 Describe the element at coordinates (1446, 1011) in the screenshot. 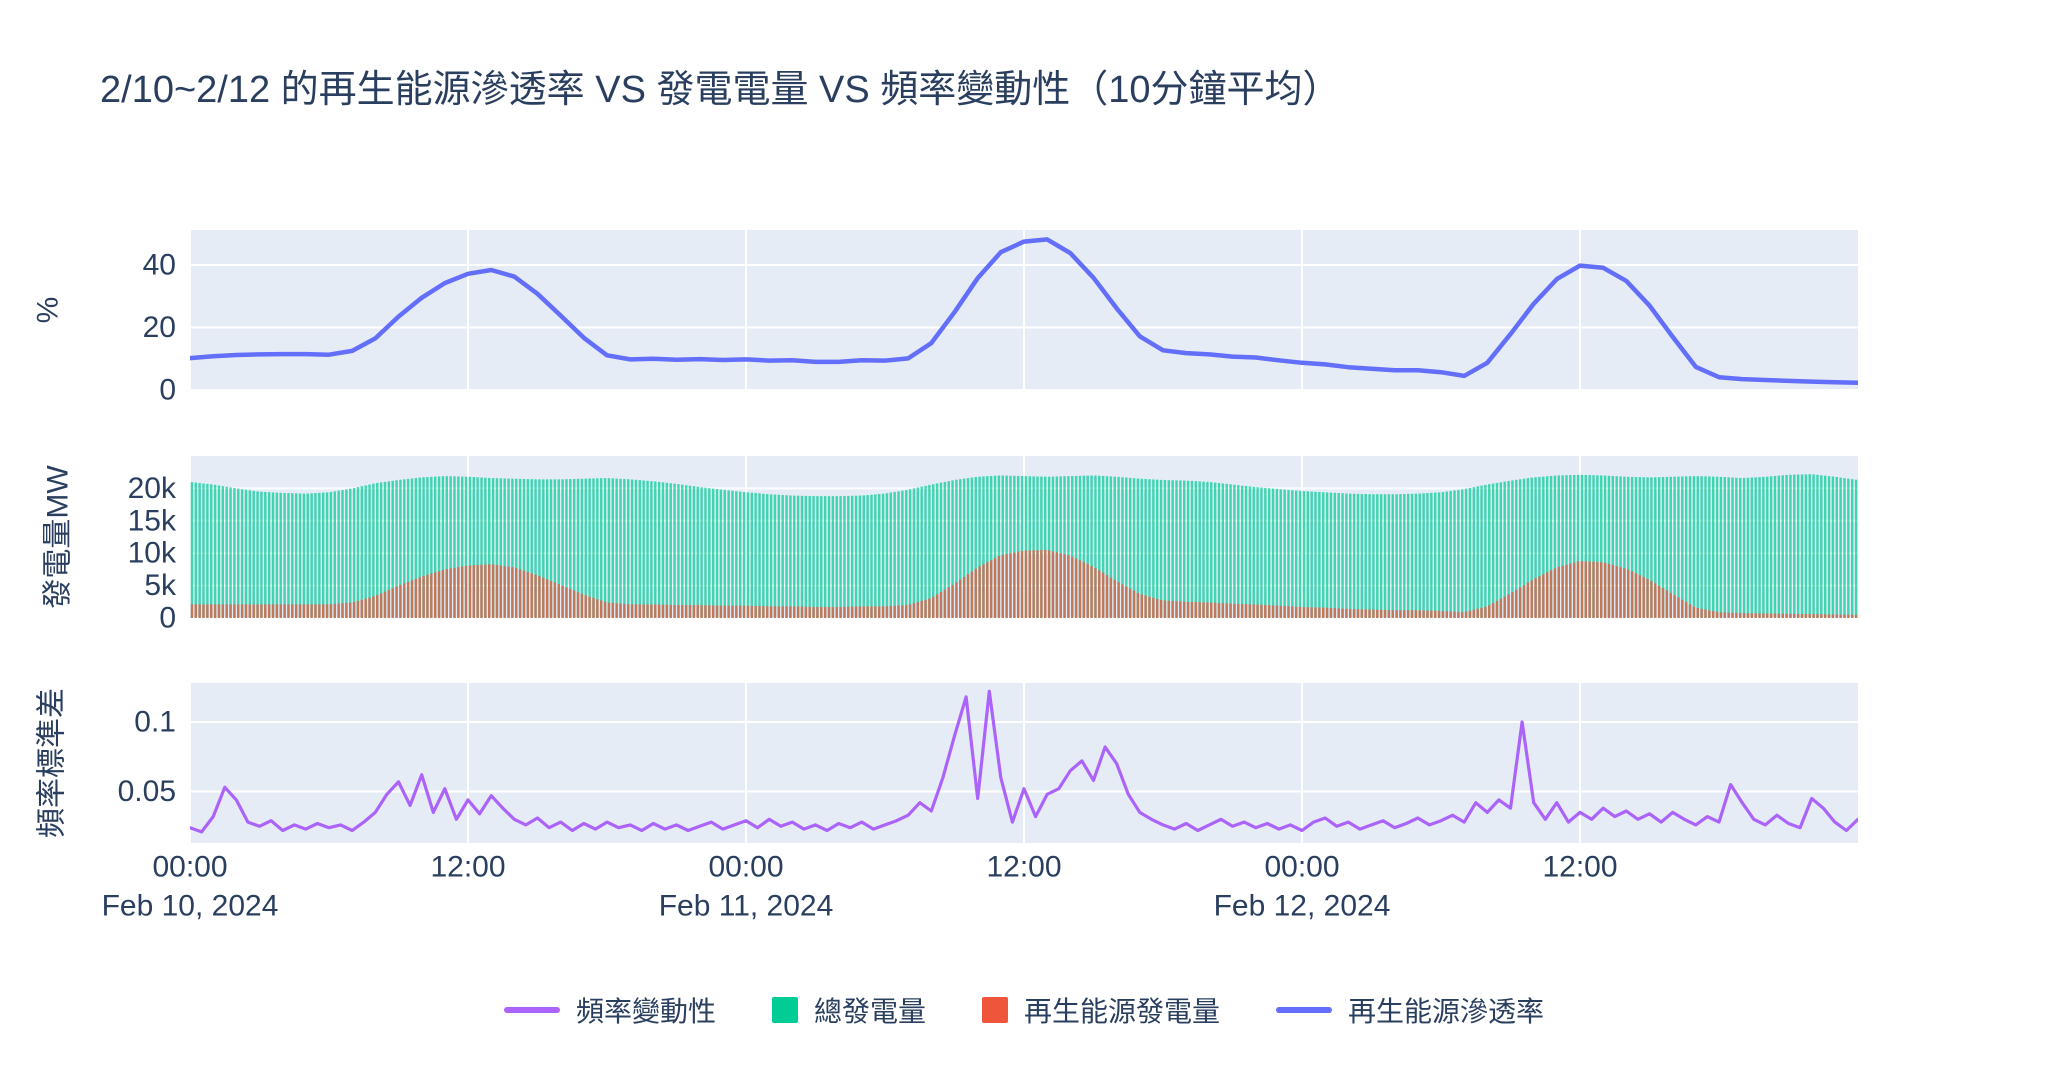

I see `legend-label: 再生能源滲透率` at that location.